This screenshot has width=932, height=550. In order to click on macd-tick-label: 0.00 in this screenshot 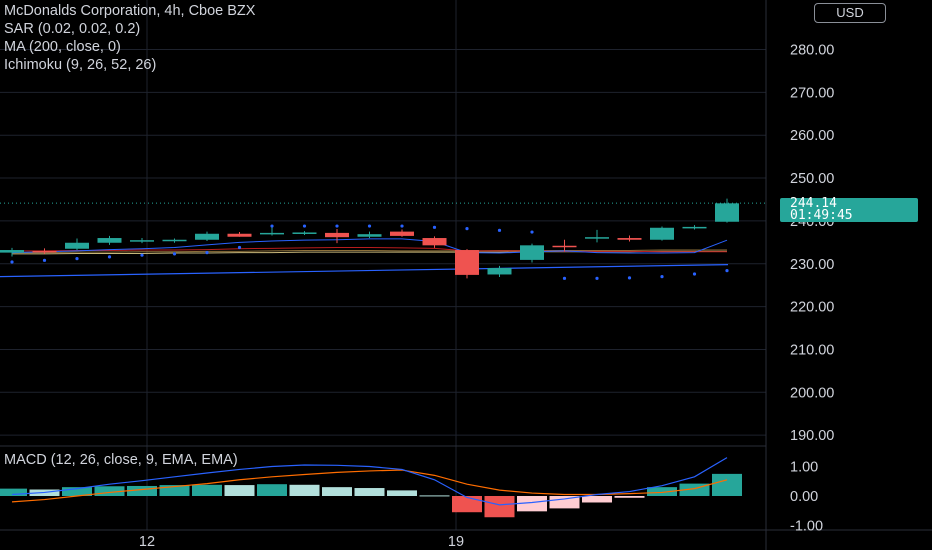, I will do `click(804, 497)`.